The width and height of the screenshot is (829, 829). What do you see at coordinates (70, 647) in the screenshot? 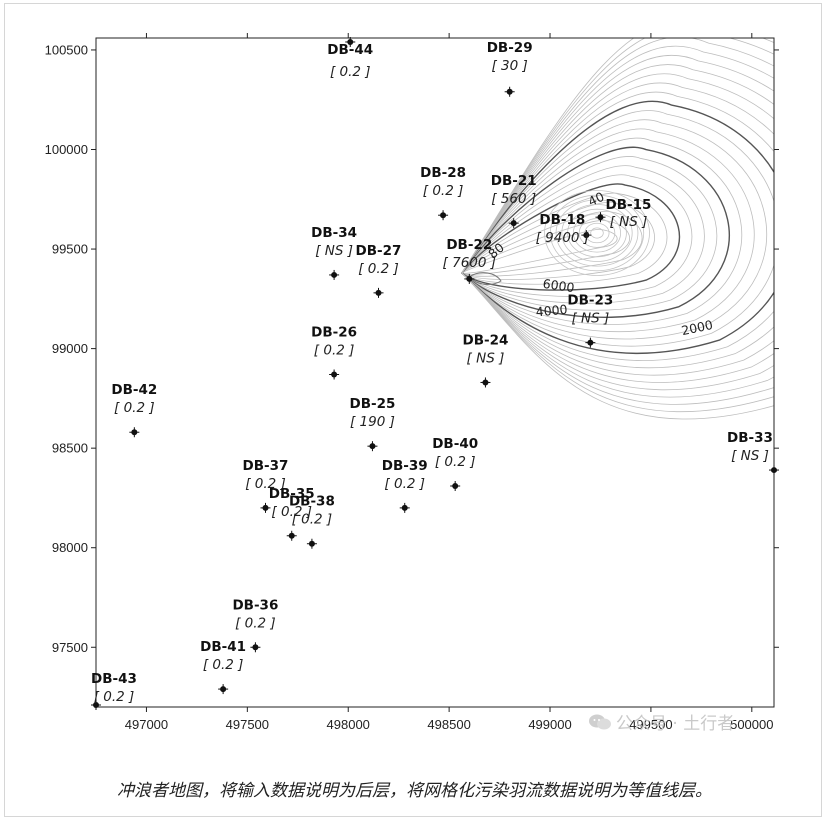
I see `y-tick-label: 97500` at bounding box center [70, 647].